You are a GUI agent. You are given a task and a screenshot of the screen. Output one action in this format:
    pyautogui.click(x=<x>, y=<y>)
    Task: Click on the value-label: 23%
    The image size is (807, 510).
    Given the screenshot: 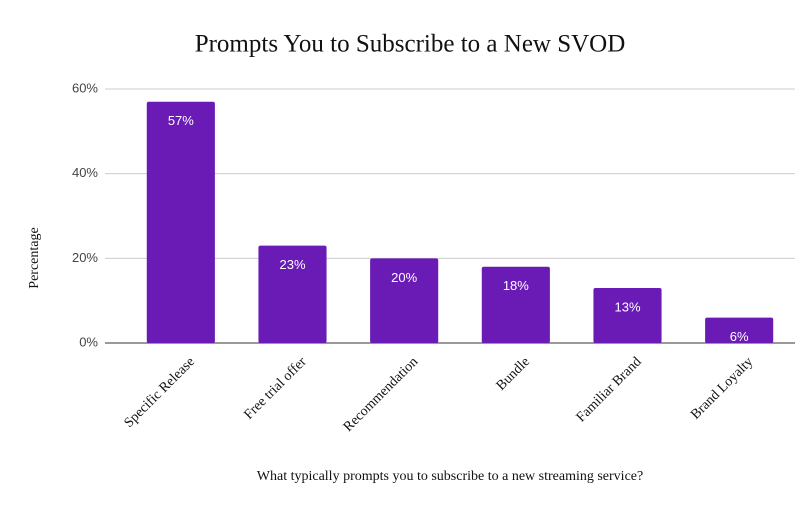 What is the action you would take?
    pyautogui.click(x=292, y=264)
    